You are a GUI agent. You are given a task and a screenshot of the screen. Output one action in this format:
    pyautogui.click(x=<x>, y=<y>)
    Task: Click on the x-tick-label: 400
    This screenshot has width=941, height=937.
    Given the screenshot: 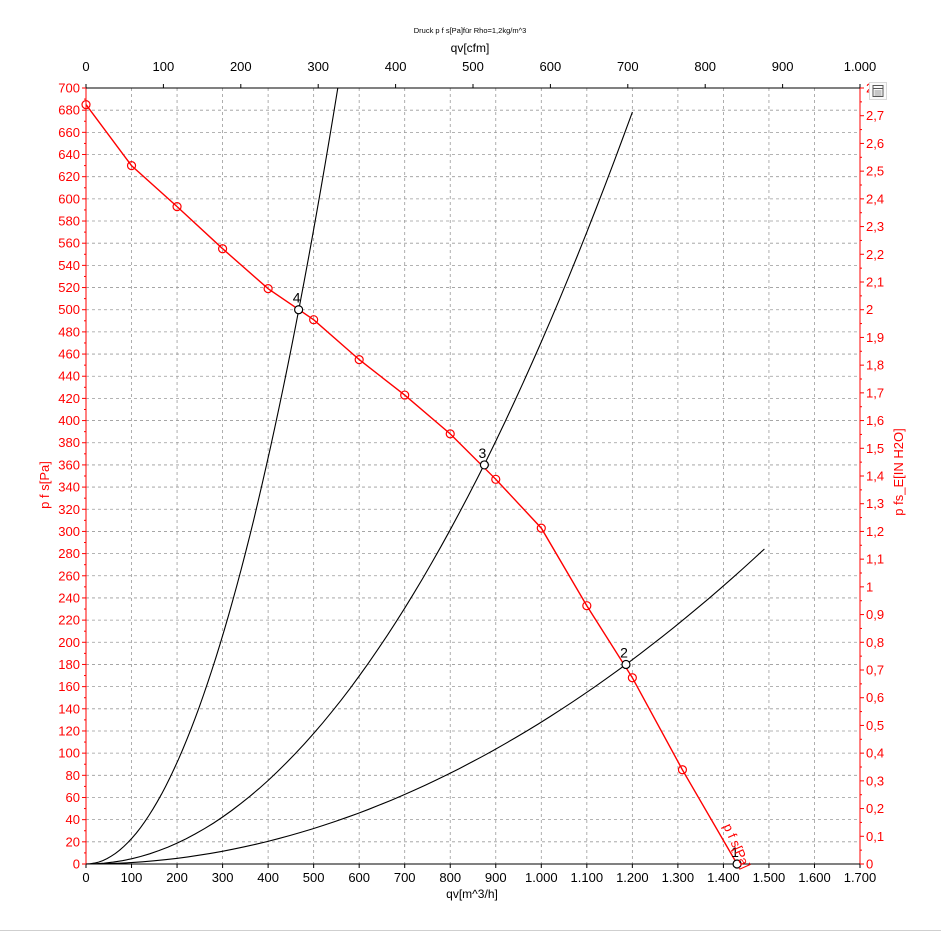 What is the action you would take?
    pyautogui.click(x=268, y=877)
    